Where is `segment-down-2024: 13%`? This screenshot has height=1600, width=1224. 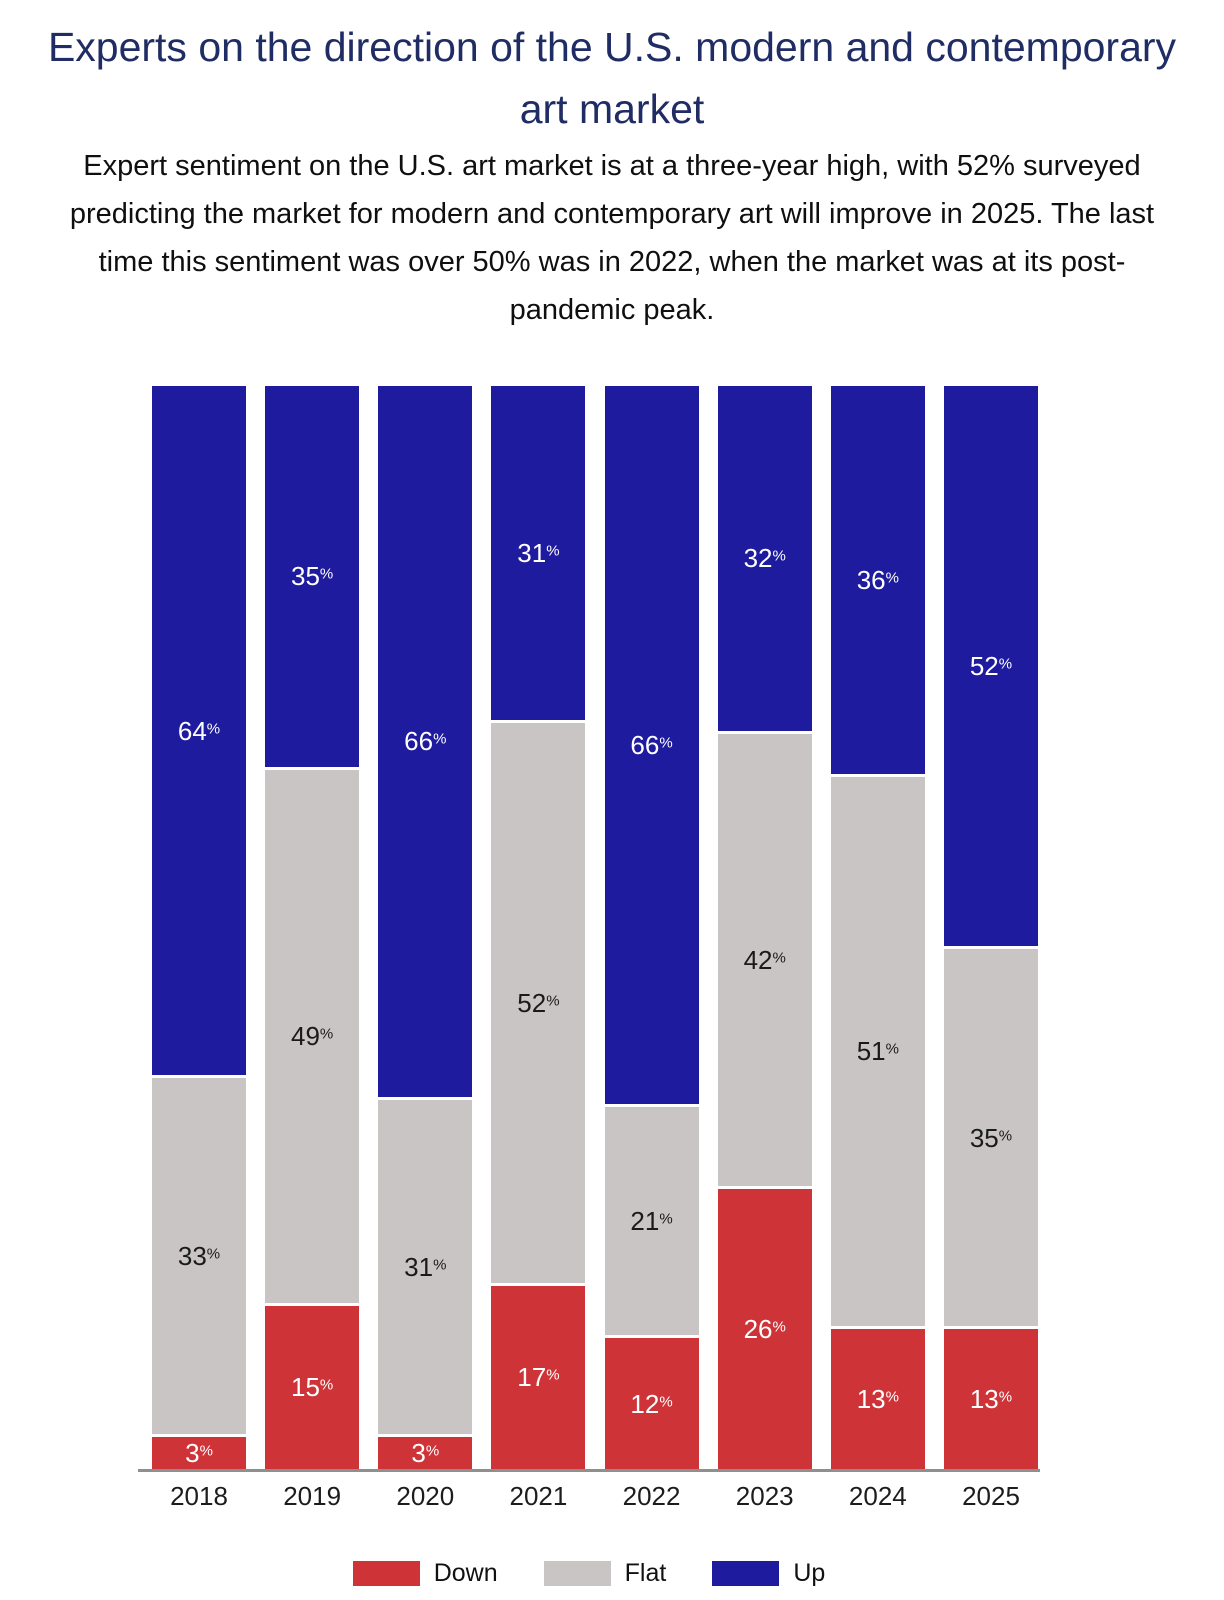
segment-down-2024: 13% is located at coordinates (877, 1397).